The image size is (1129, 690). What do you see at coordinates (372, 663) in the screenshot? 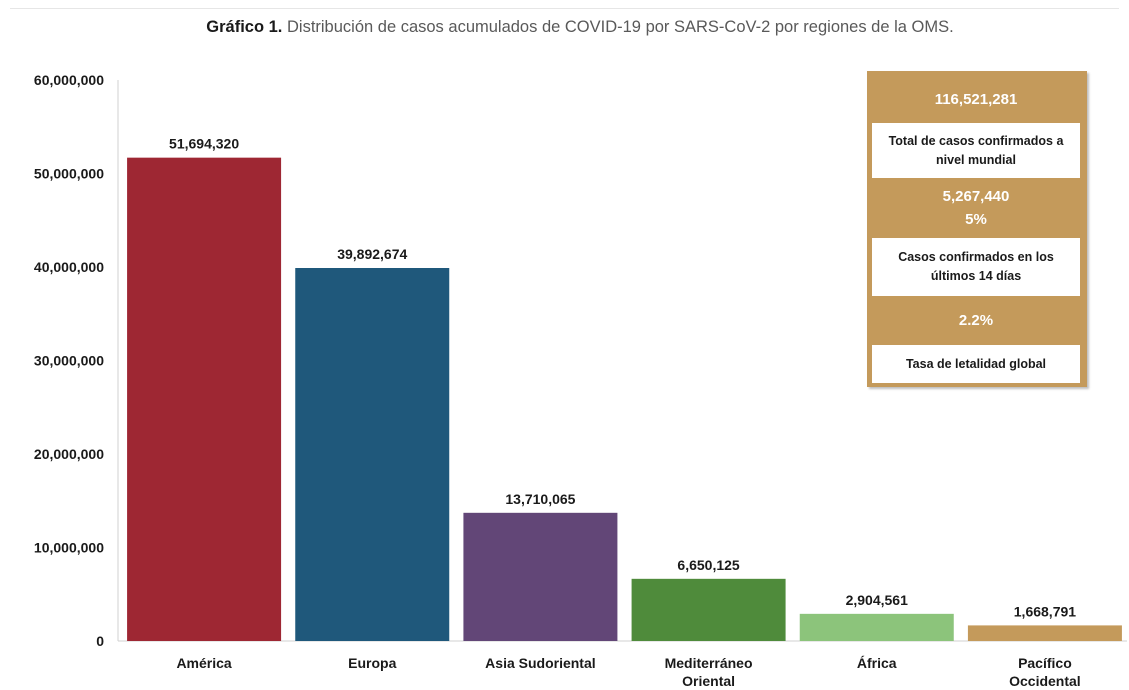
I see `category-label: Europa` at bounding box center [372, 663].